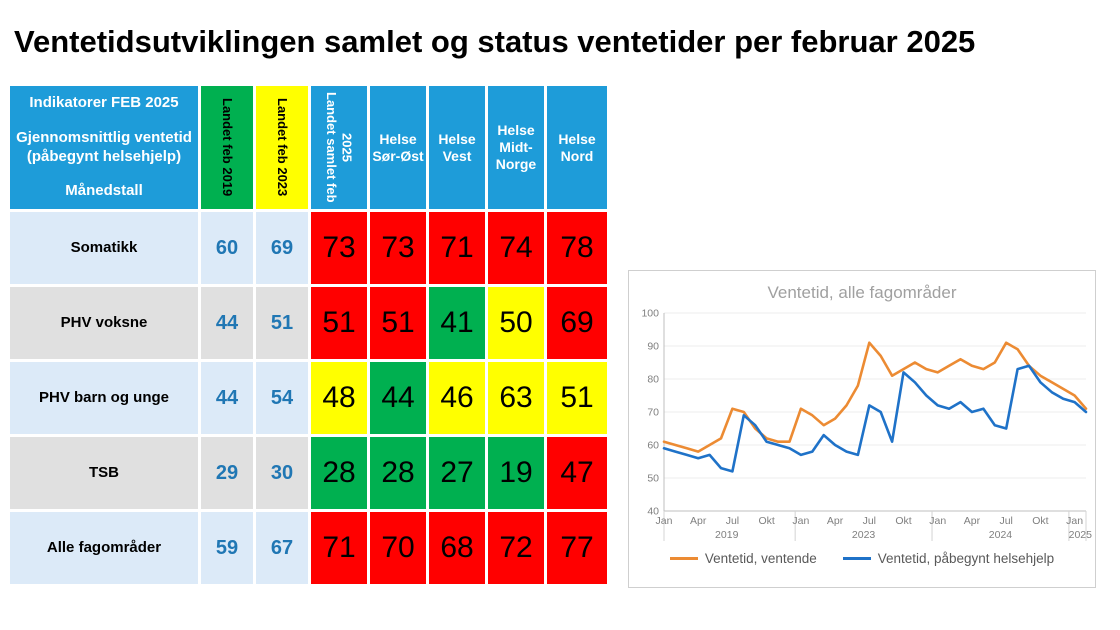  I want to click on cell-somatikk-region-0: 73, so click(339, 248).